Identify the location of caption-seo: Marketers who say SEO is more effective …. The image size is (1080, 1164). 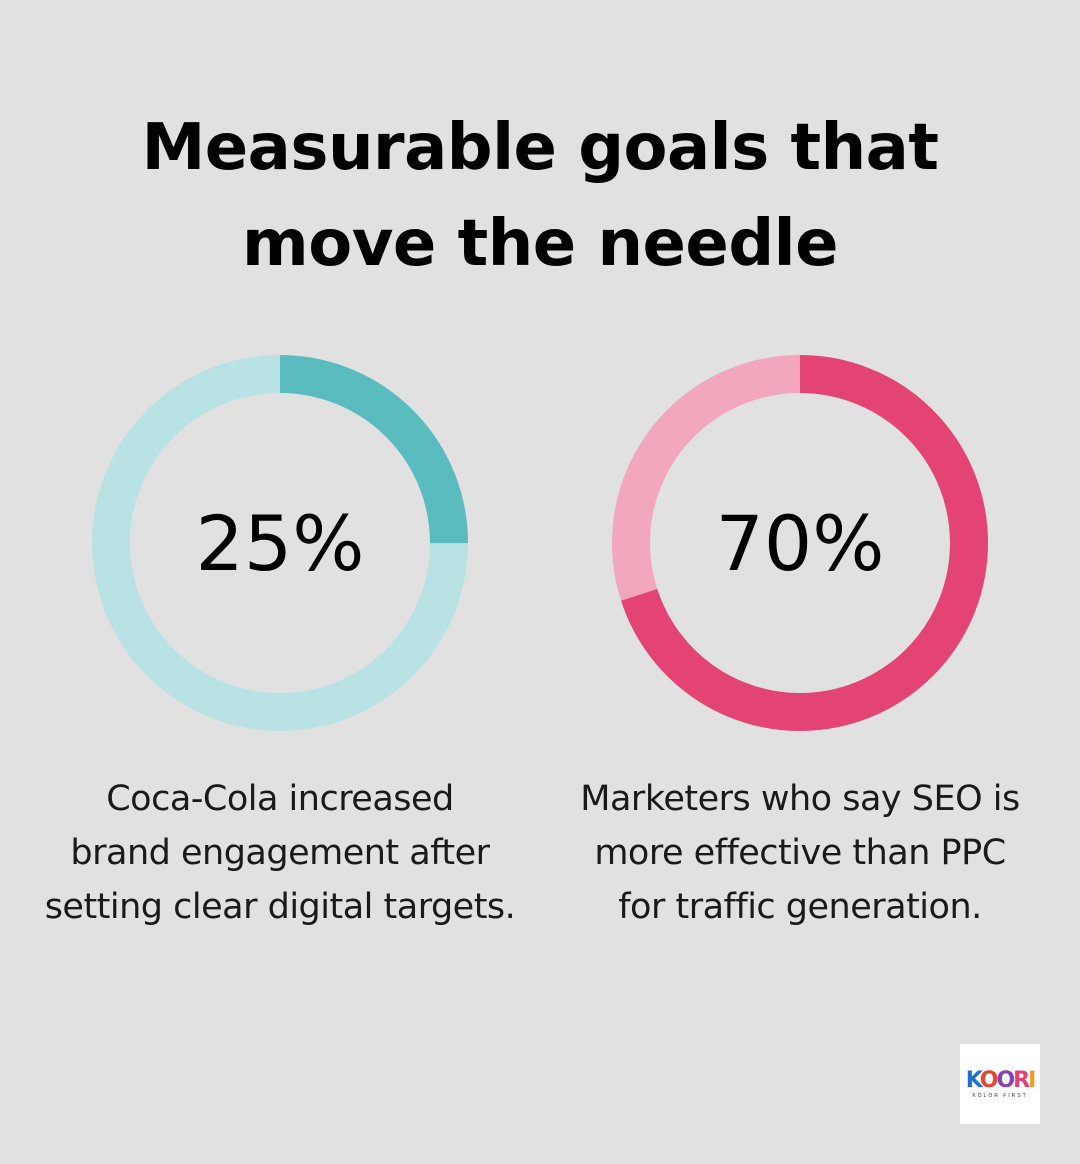
(800, 853).